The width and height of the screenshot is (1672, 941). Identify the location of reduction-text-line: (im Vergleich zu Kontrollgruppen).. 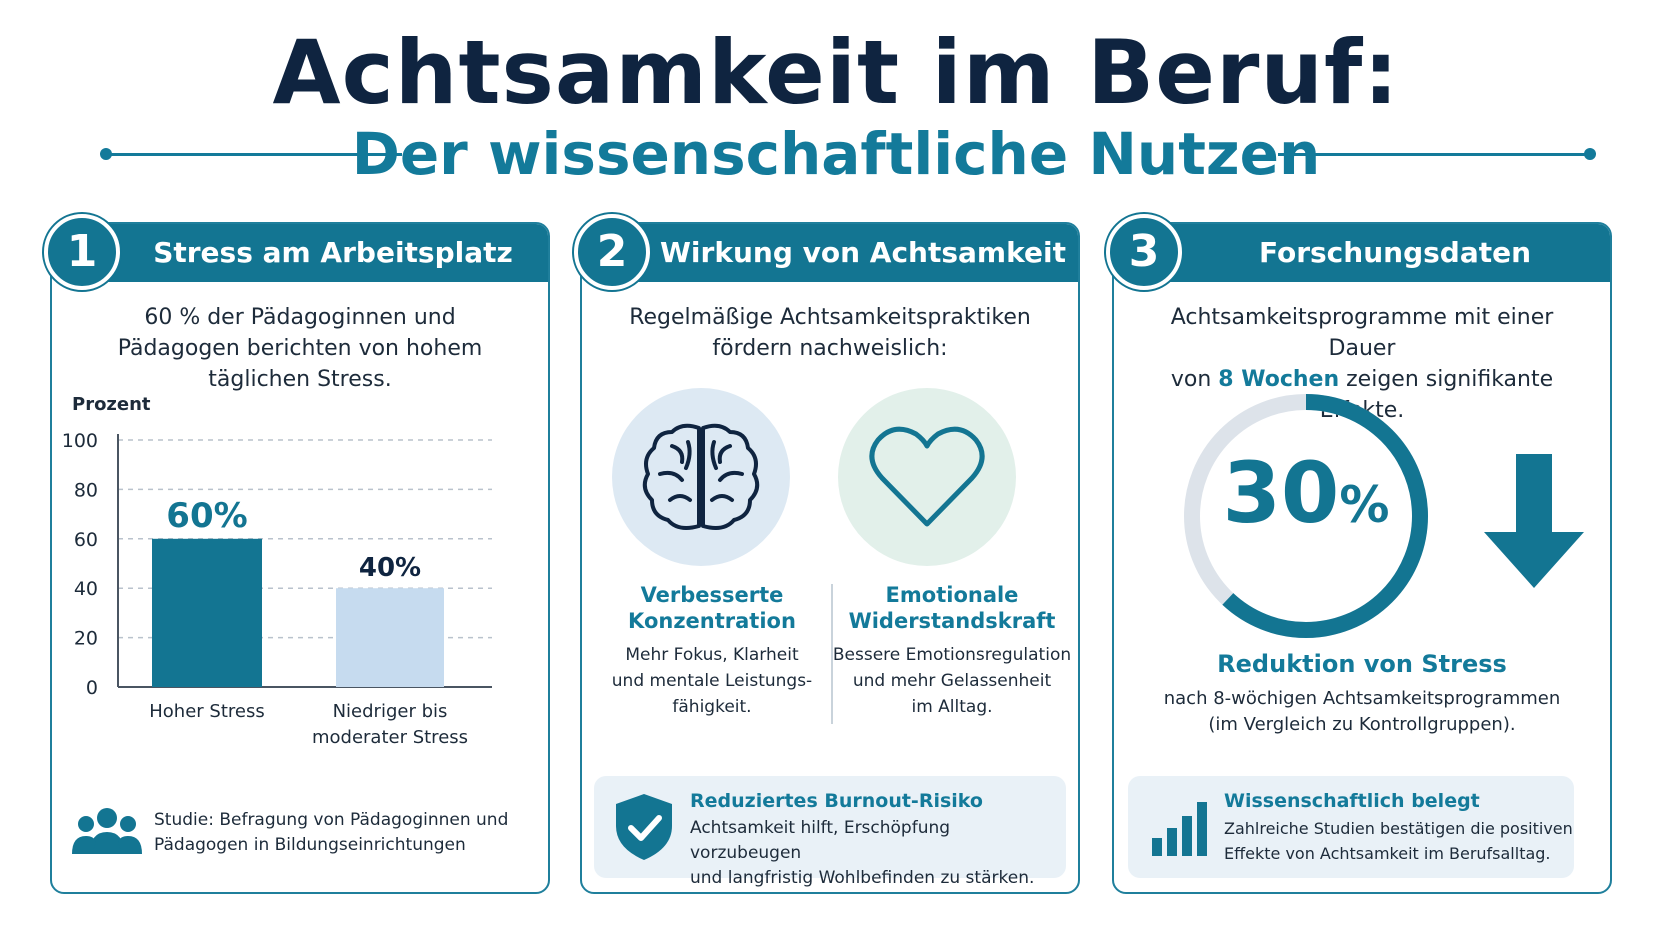
(1362, 724).